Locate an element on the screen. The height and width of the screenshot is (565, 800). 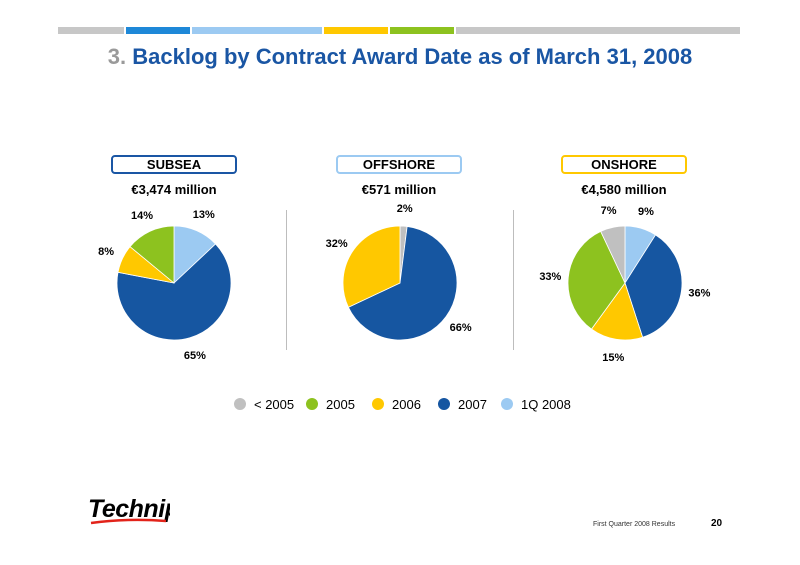
onshore-slice-2006 is located at coordinates (617, 311).